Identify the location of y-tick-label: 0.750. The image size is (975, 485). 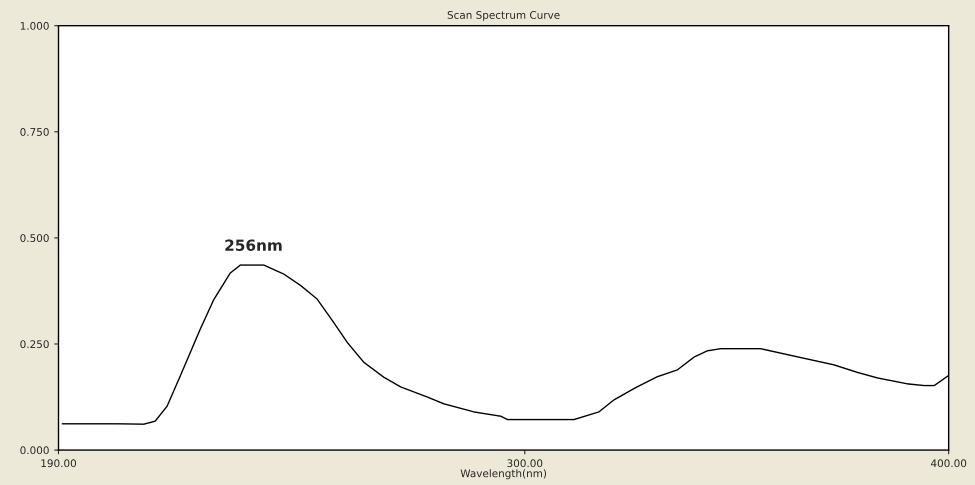
(34, 132).